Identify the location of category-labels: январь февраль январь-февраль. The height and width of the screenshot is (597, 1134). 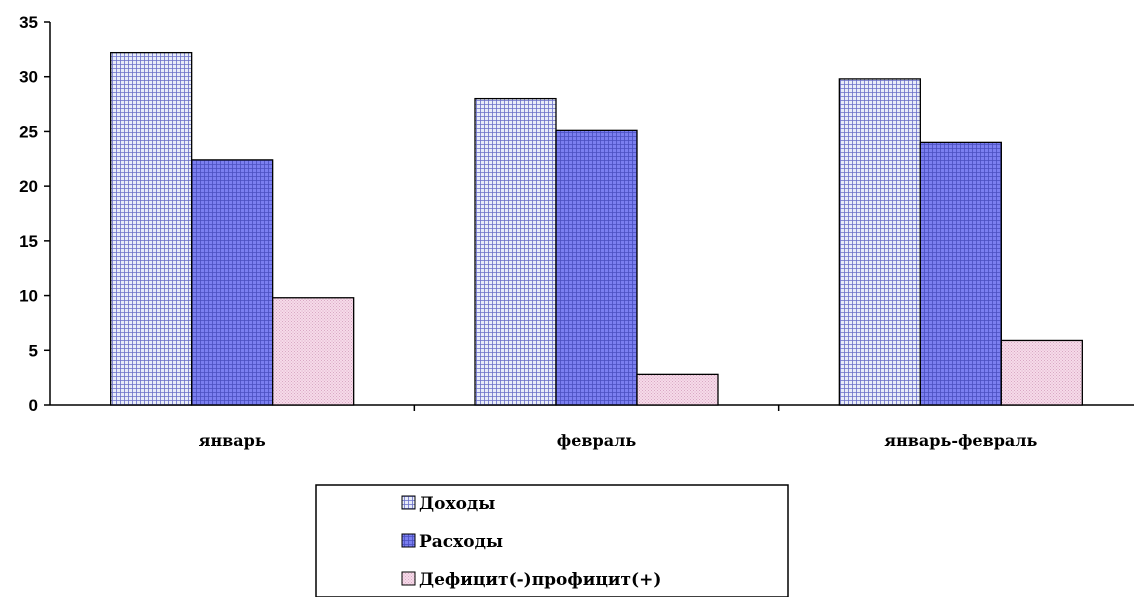
(618, 440).